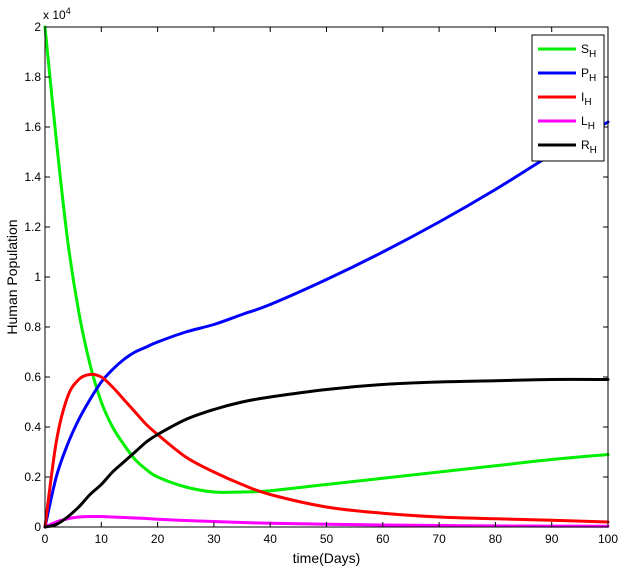 Image resolution: width=624 pixels, height=580 pixels. I want to click on legend-label-lh: LH, so click(588, 123).